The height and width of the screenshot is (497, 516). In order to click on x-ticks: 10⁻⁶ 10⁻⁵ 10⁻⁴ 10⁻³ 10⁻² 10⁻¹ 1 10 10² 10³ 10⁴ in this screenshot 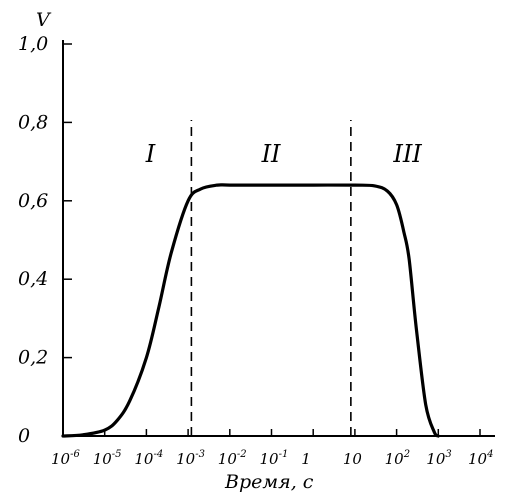, I will do `click(272, 448)`.